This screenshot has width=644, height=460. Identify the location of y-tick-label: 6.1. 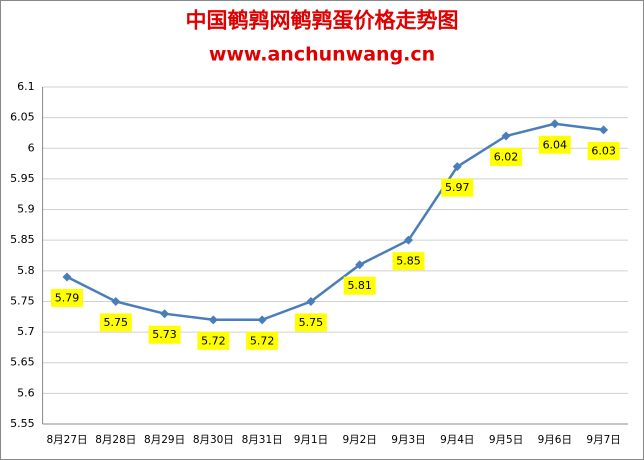
(26, 86).